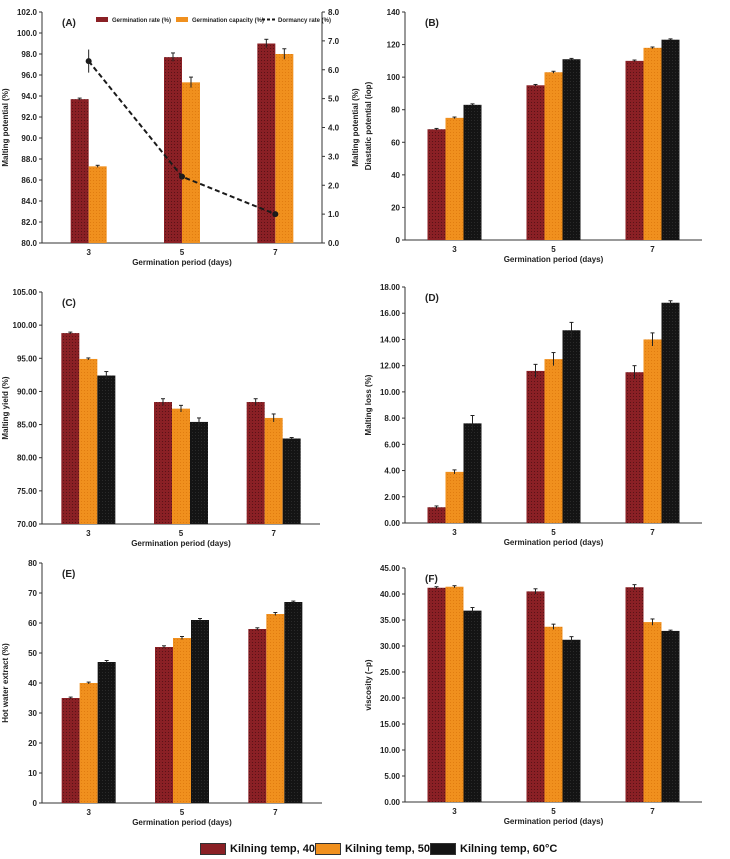 Image resolution: width=730 pixels, height=859 pixels. What do you see at coordinates (181, 533) in the screenshot?
I see `panel-c-xtick-label: 5` at bounding box center [181, 533].